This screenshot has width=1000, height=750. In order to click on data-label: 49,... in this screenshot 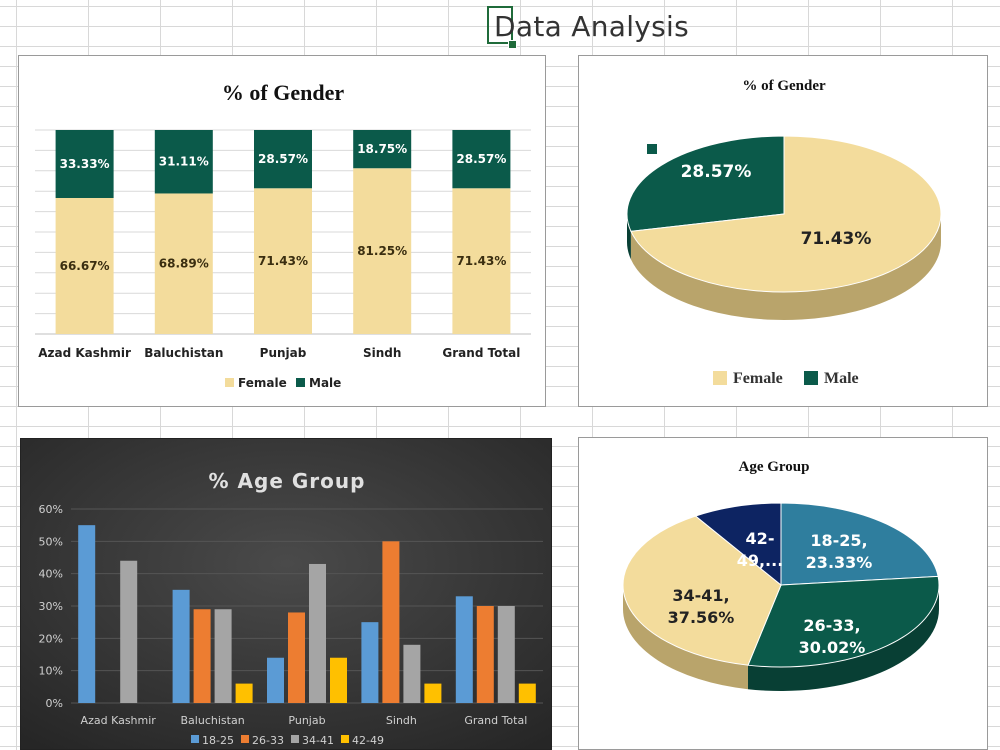, I will do `click(760, 560)`.